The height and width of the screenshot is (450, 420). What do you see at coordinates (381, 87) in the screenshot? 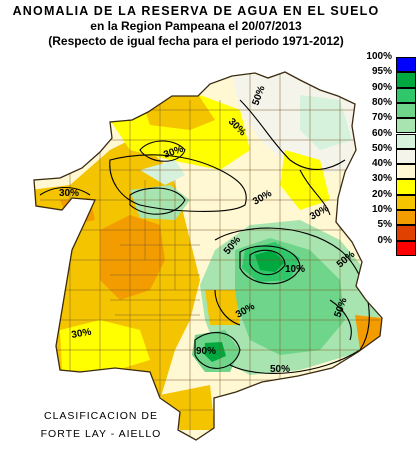
I see `legend-label: 90%` at bounding box center [381, 87].